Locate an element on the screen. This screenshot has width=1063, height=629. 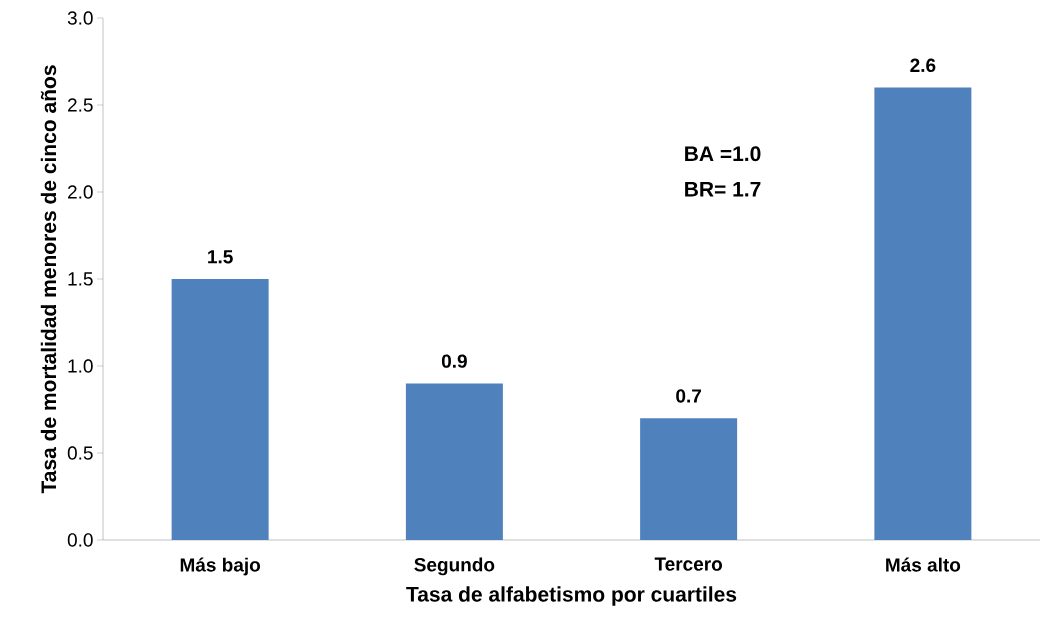
data-label: 0.9 is located at coordinates (454, 361).